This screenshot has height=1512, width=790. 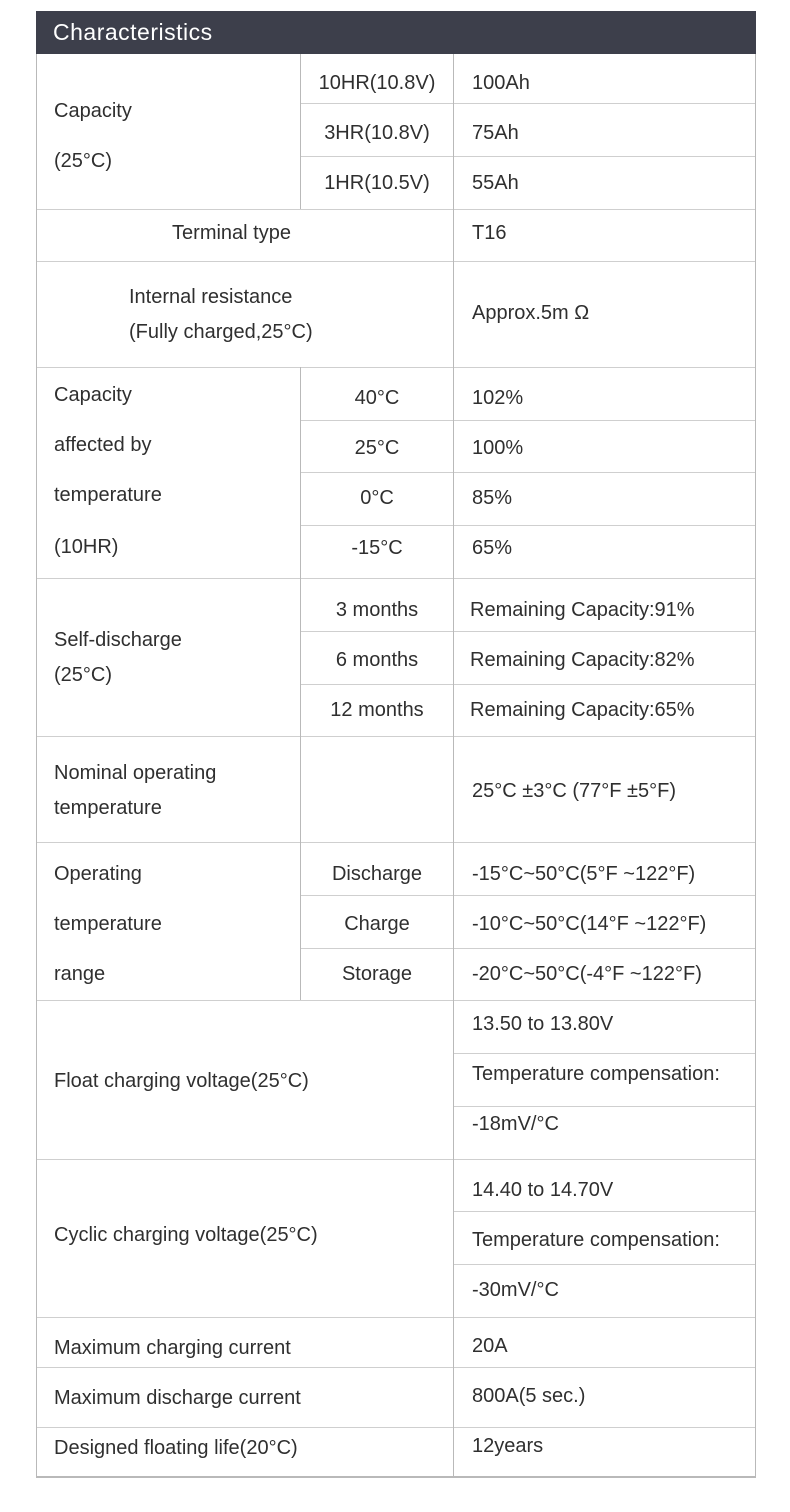 What do you see at coordinates (377, 498) in the screenshot?
I see `temp-capacity-temp: 0°C` at bounding box center [377, 498].